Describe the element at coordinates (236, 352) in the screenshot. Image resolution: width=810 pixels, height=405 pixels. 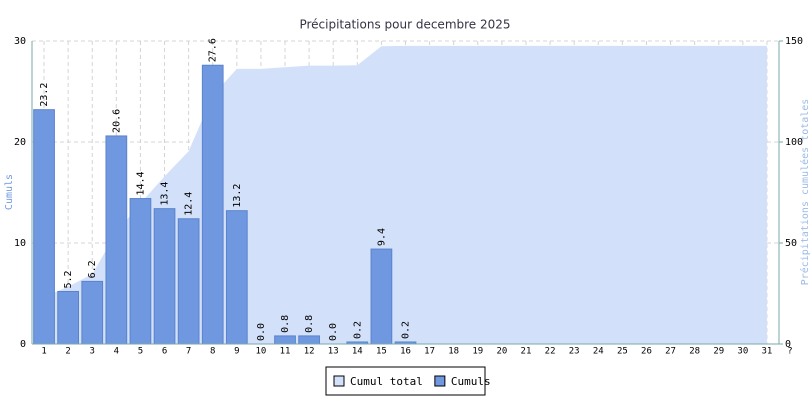
I see `x-tick-label: 9` at that location.